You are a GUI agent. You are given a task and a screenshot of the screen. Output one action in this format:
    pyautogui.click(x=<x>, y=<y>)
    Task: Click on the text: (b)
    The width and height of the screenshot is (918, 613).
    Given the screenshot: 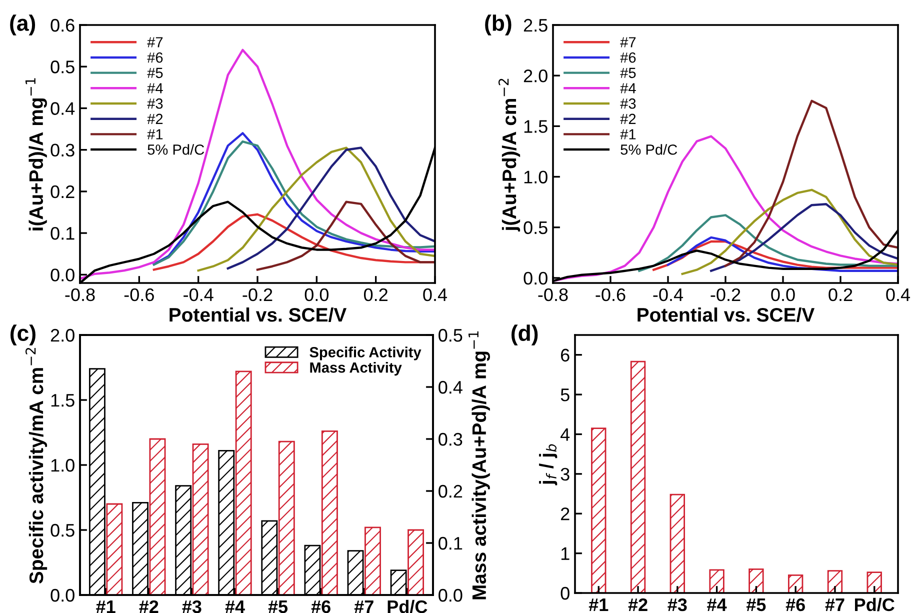 What is the action you would take?
    pyautogui.click(x=498, y=25)
    